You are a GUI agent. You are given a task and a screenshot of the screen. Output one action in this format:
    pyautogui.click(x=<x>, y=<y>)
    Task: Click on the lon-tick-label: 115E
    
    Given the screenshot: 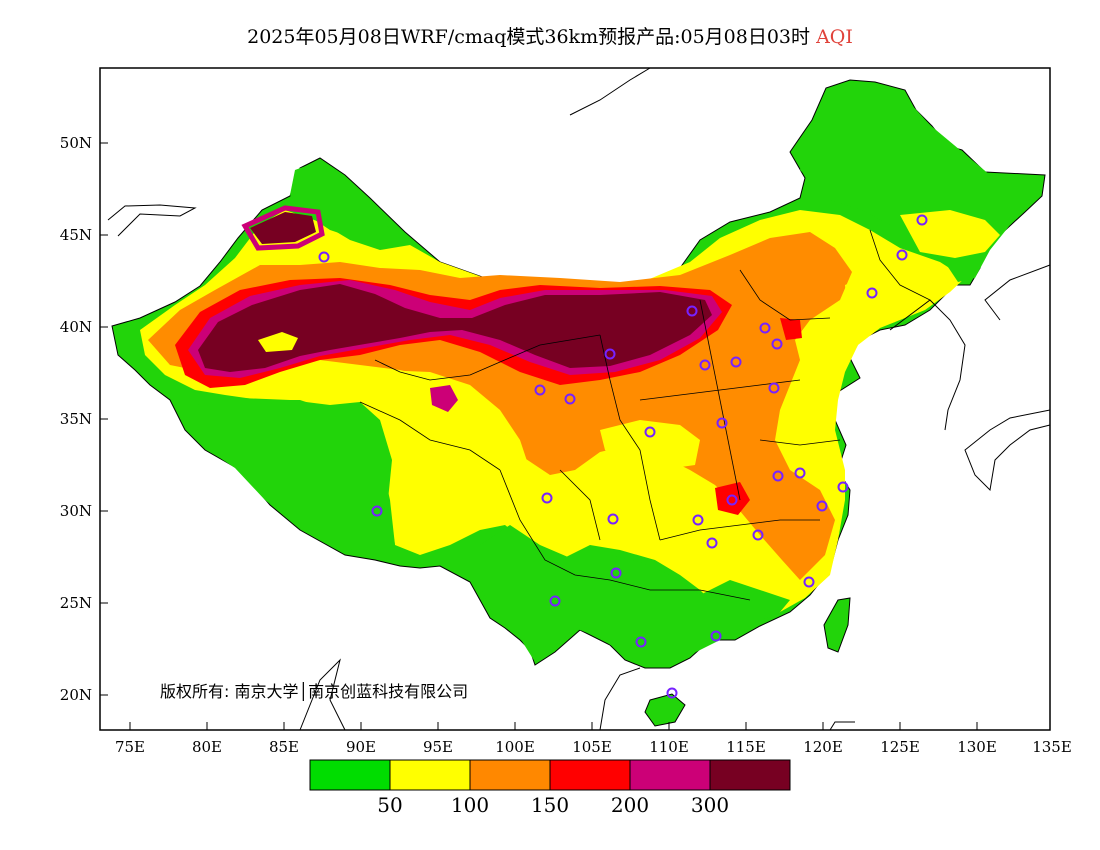 What is the action you would take?
    pyautogui.click(x=746, y=747)
    